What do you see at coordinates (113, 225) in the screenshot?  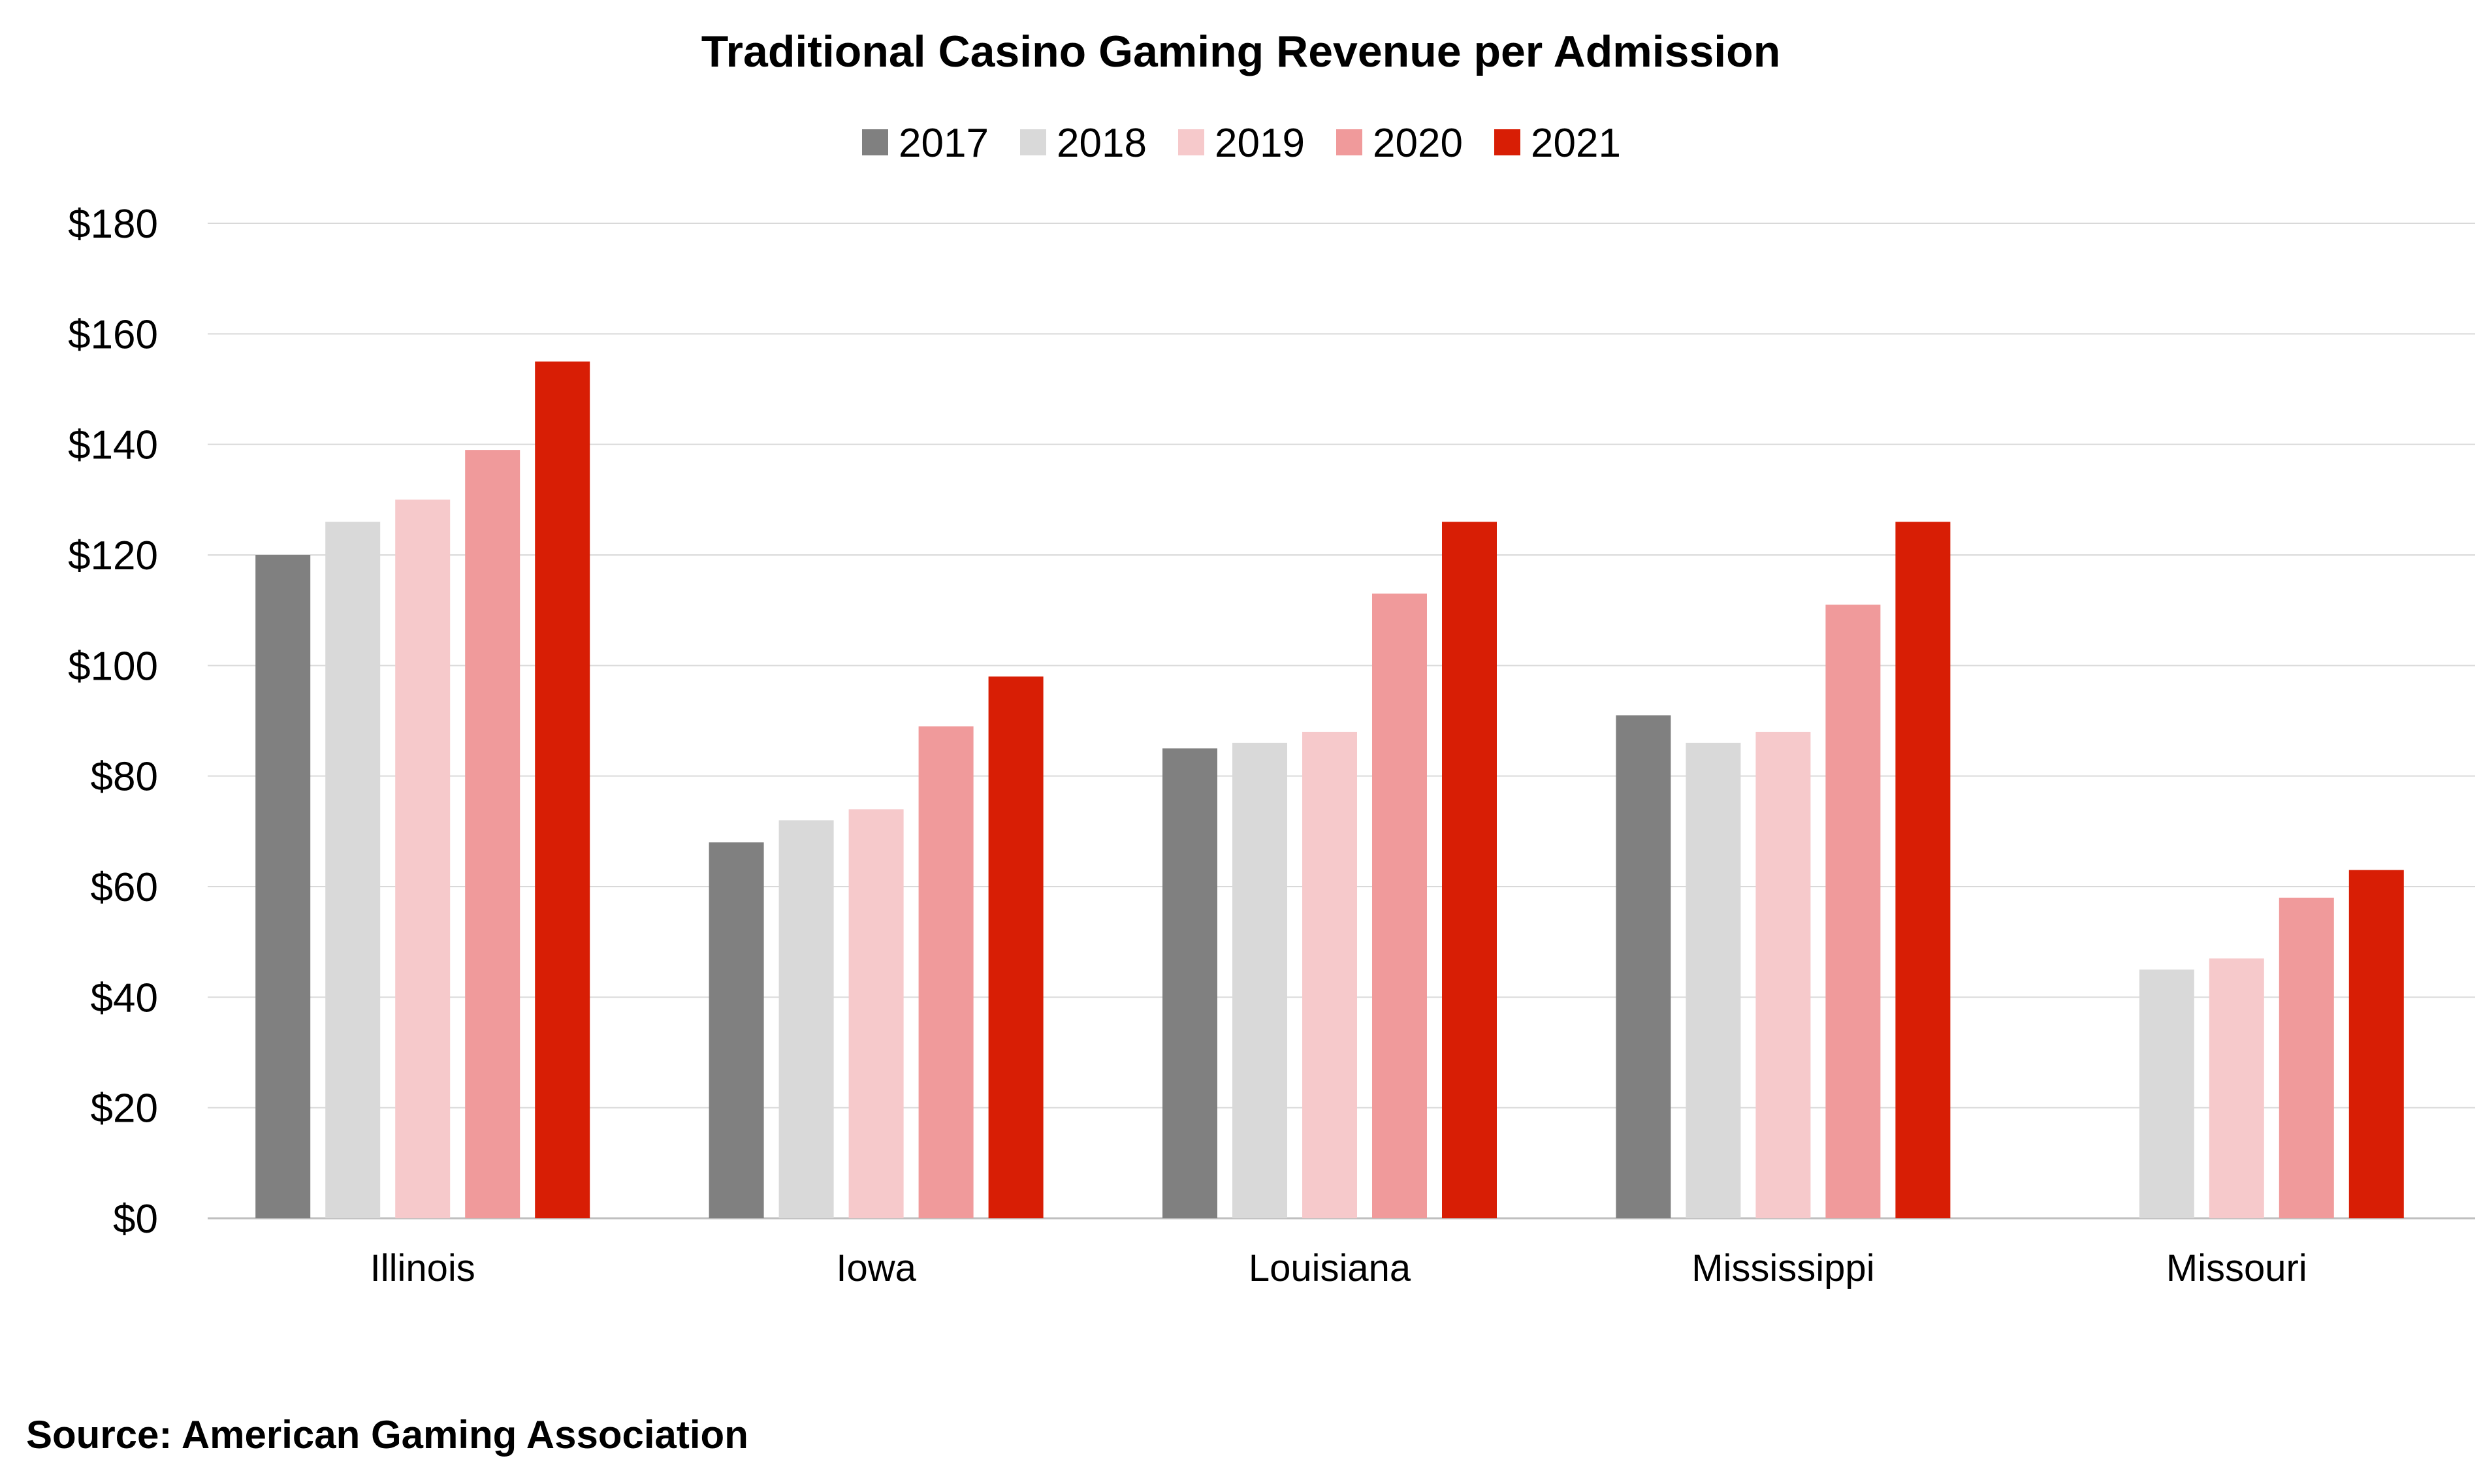 I see `y-tick-label: $180` at bounding box center [113, 225].